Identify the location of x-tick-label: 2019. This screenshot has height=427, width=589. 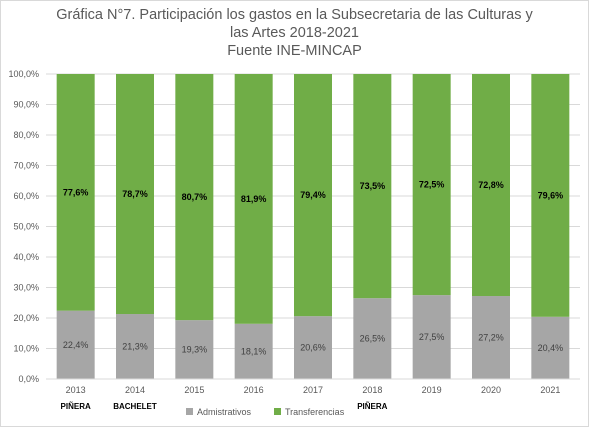
(432, 390).